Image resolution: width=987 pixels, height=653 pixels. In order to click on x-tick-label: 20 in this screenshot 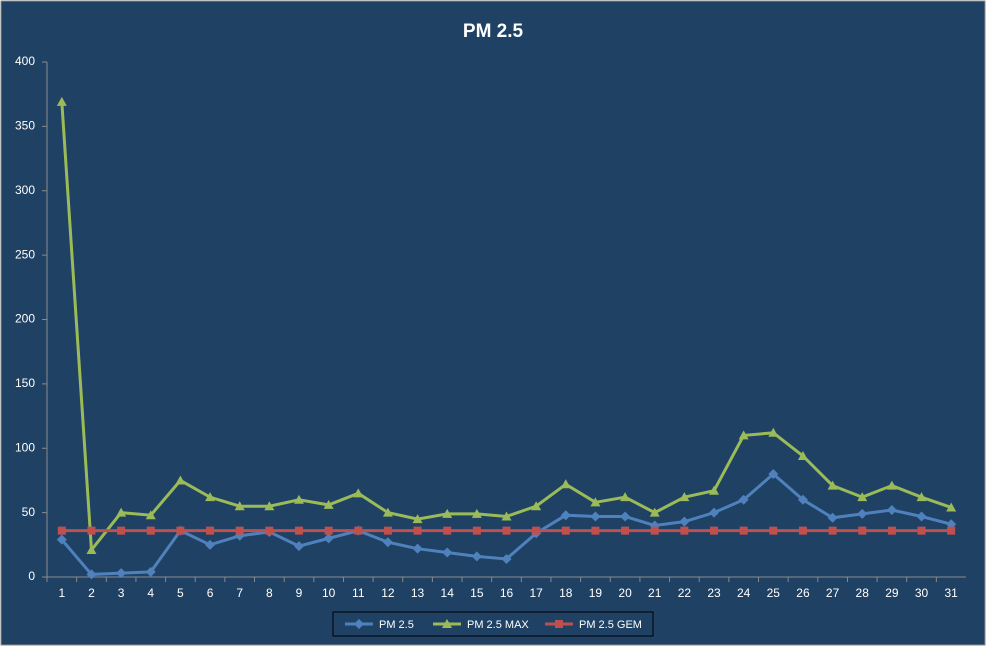, I will do `click(625, 593)`.